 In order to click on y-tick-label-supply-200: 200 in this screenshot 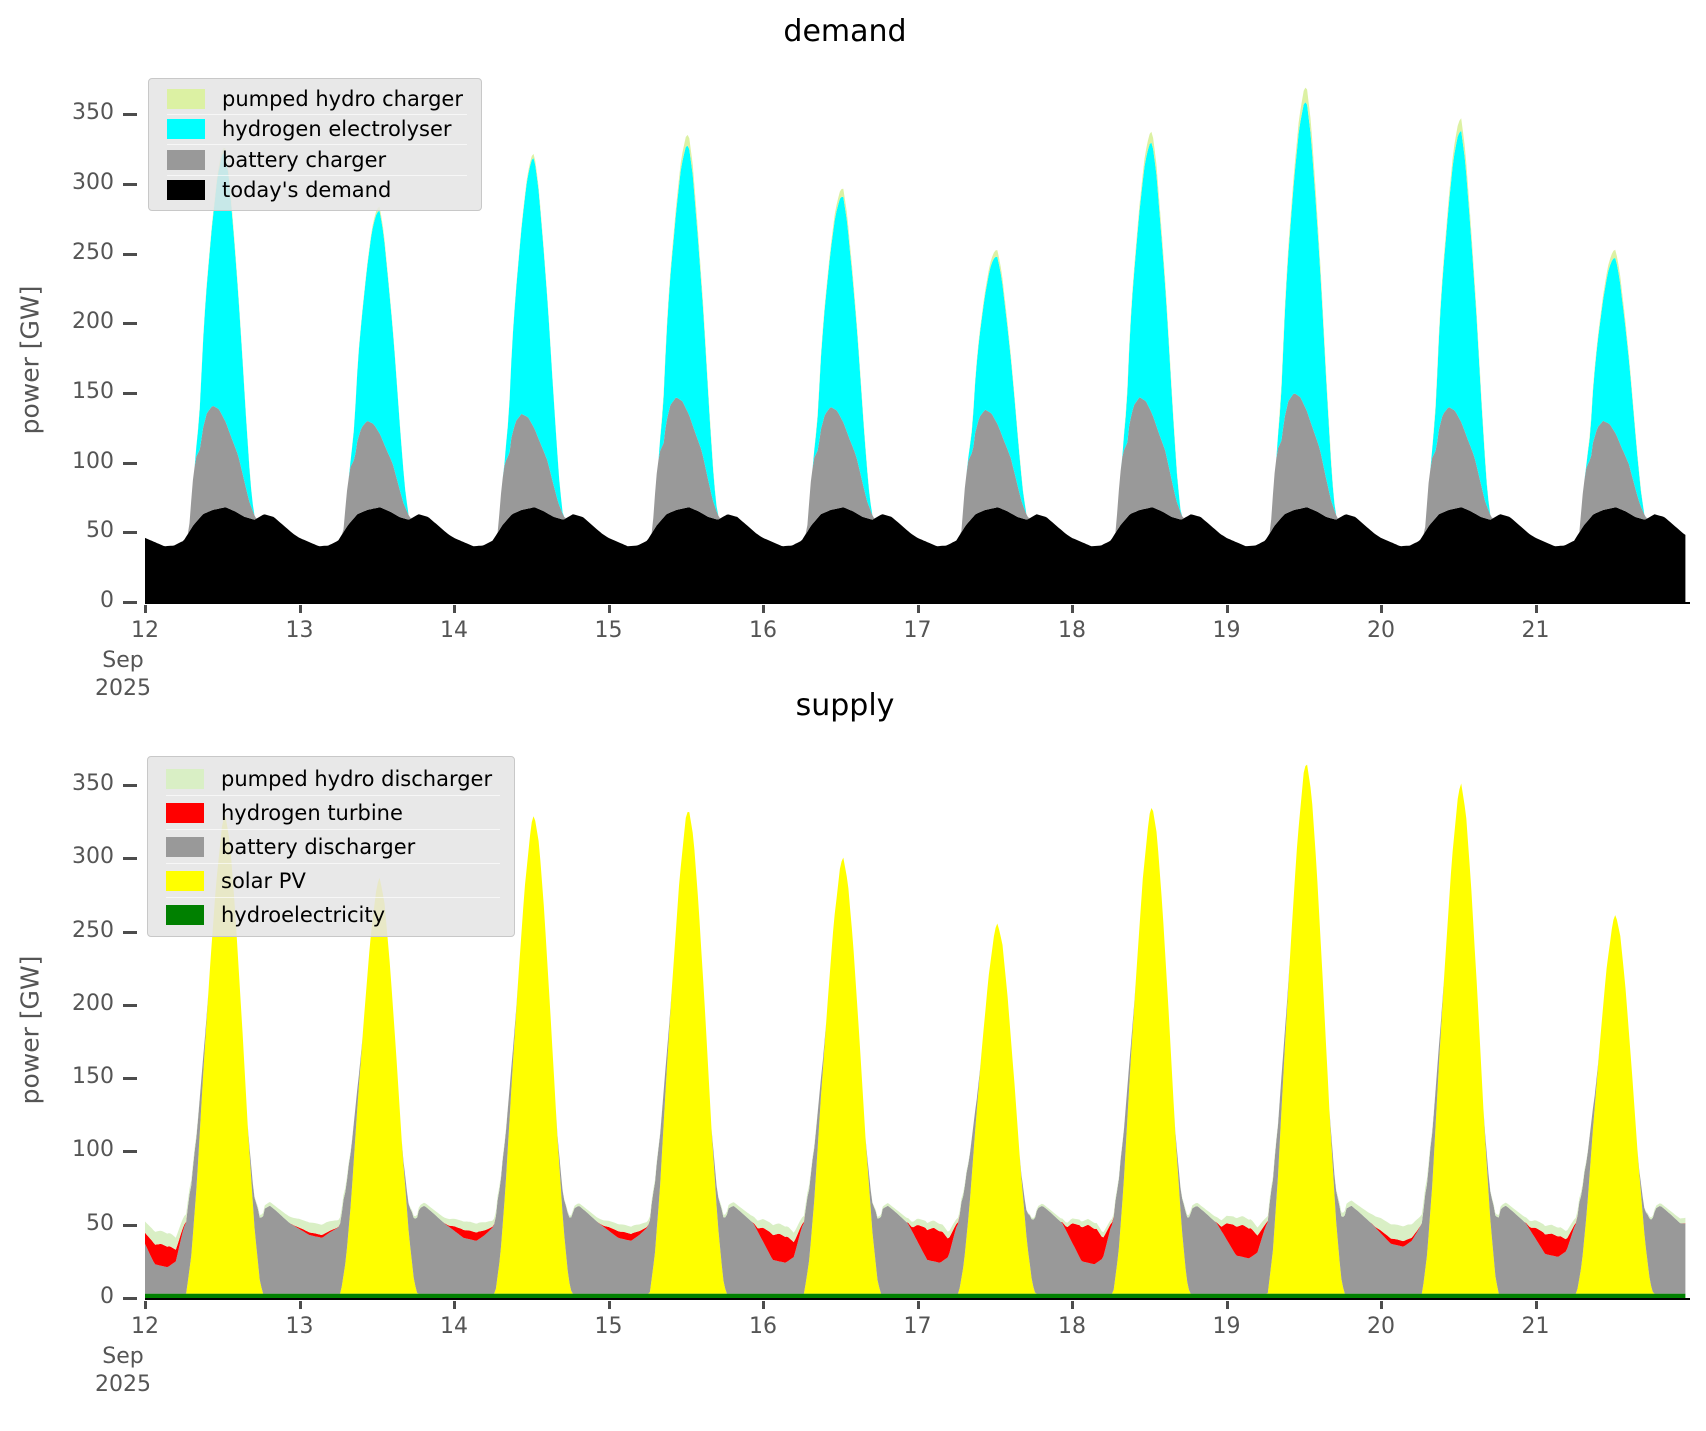, I will do `click(93, 1003)`.